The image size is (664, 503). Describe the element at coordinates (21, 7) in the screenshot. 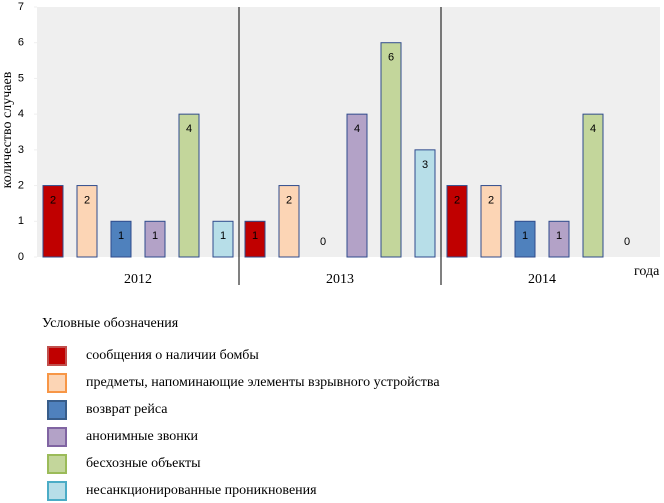

I see `y-tick-label: 7` at that location.